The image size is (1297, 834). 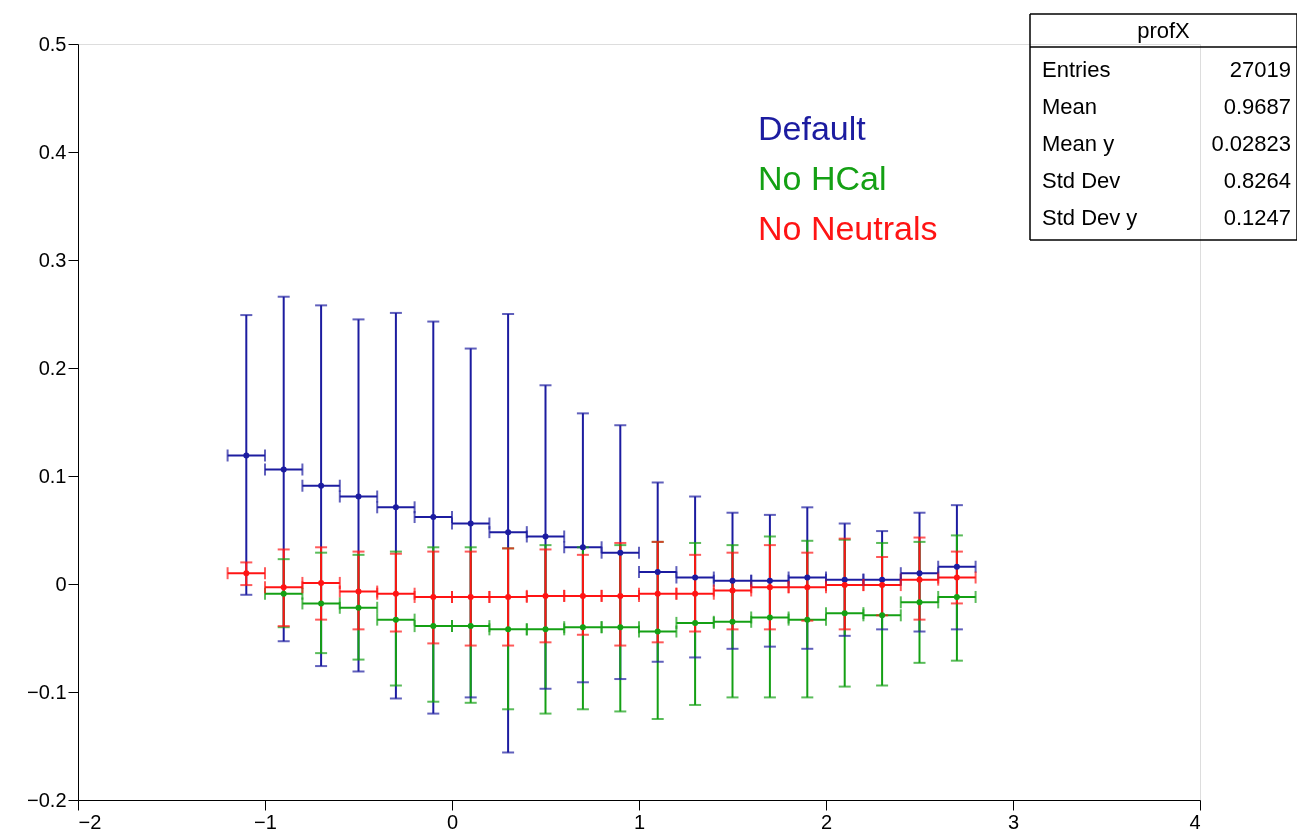 What do you see at coordinates (639, 821) in the screenshot?
I see `x-tick-label: 1` at bounding box center [639, 821].